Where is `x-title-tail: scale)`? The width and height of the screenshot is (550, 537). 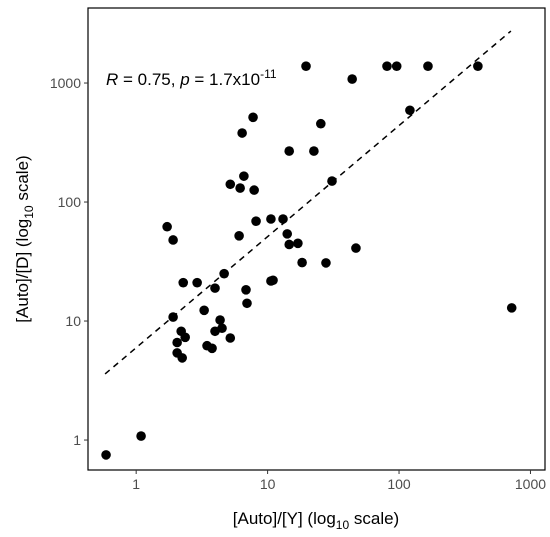 x-title-tail: scale) is located at coordinates (374, 518).